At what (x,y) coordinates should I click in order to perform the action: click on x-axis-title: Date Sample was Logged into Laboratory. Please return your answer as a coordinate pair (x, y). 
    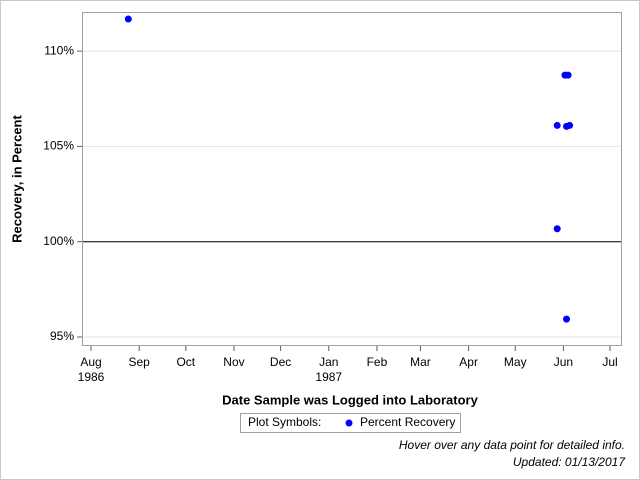
    Looking at the image, I should click on (350, 399).